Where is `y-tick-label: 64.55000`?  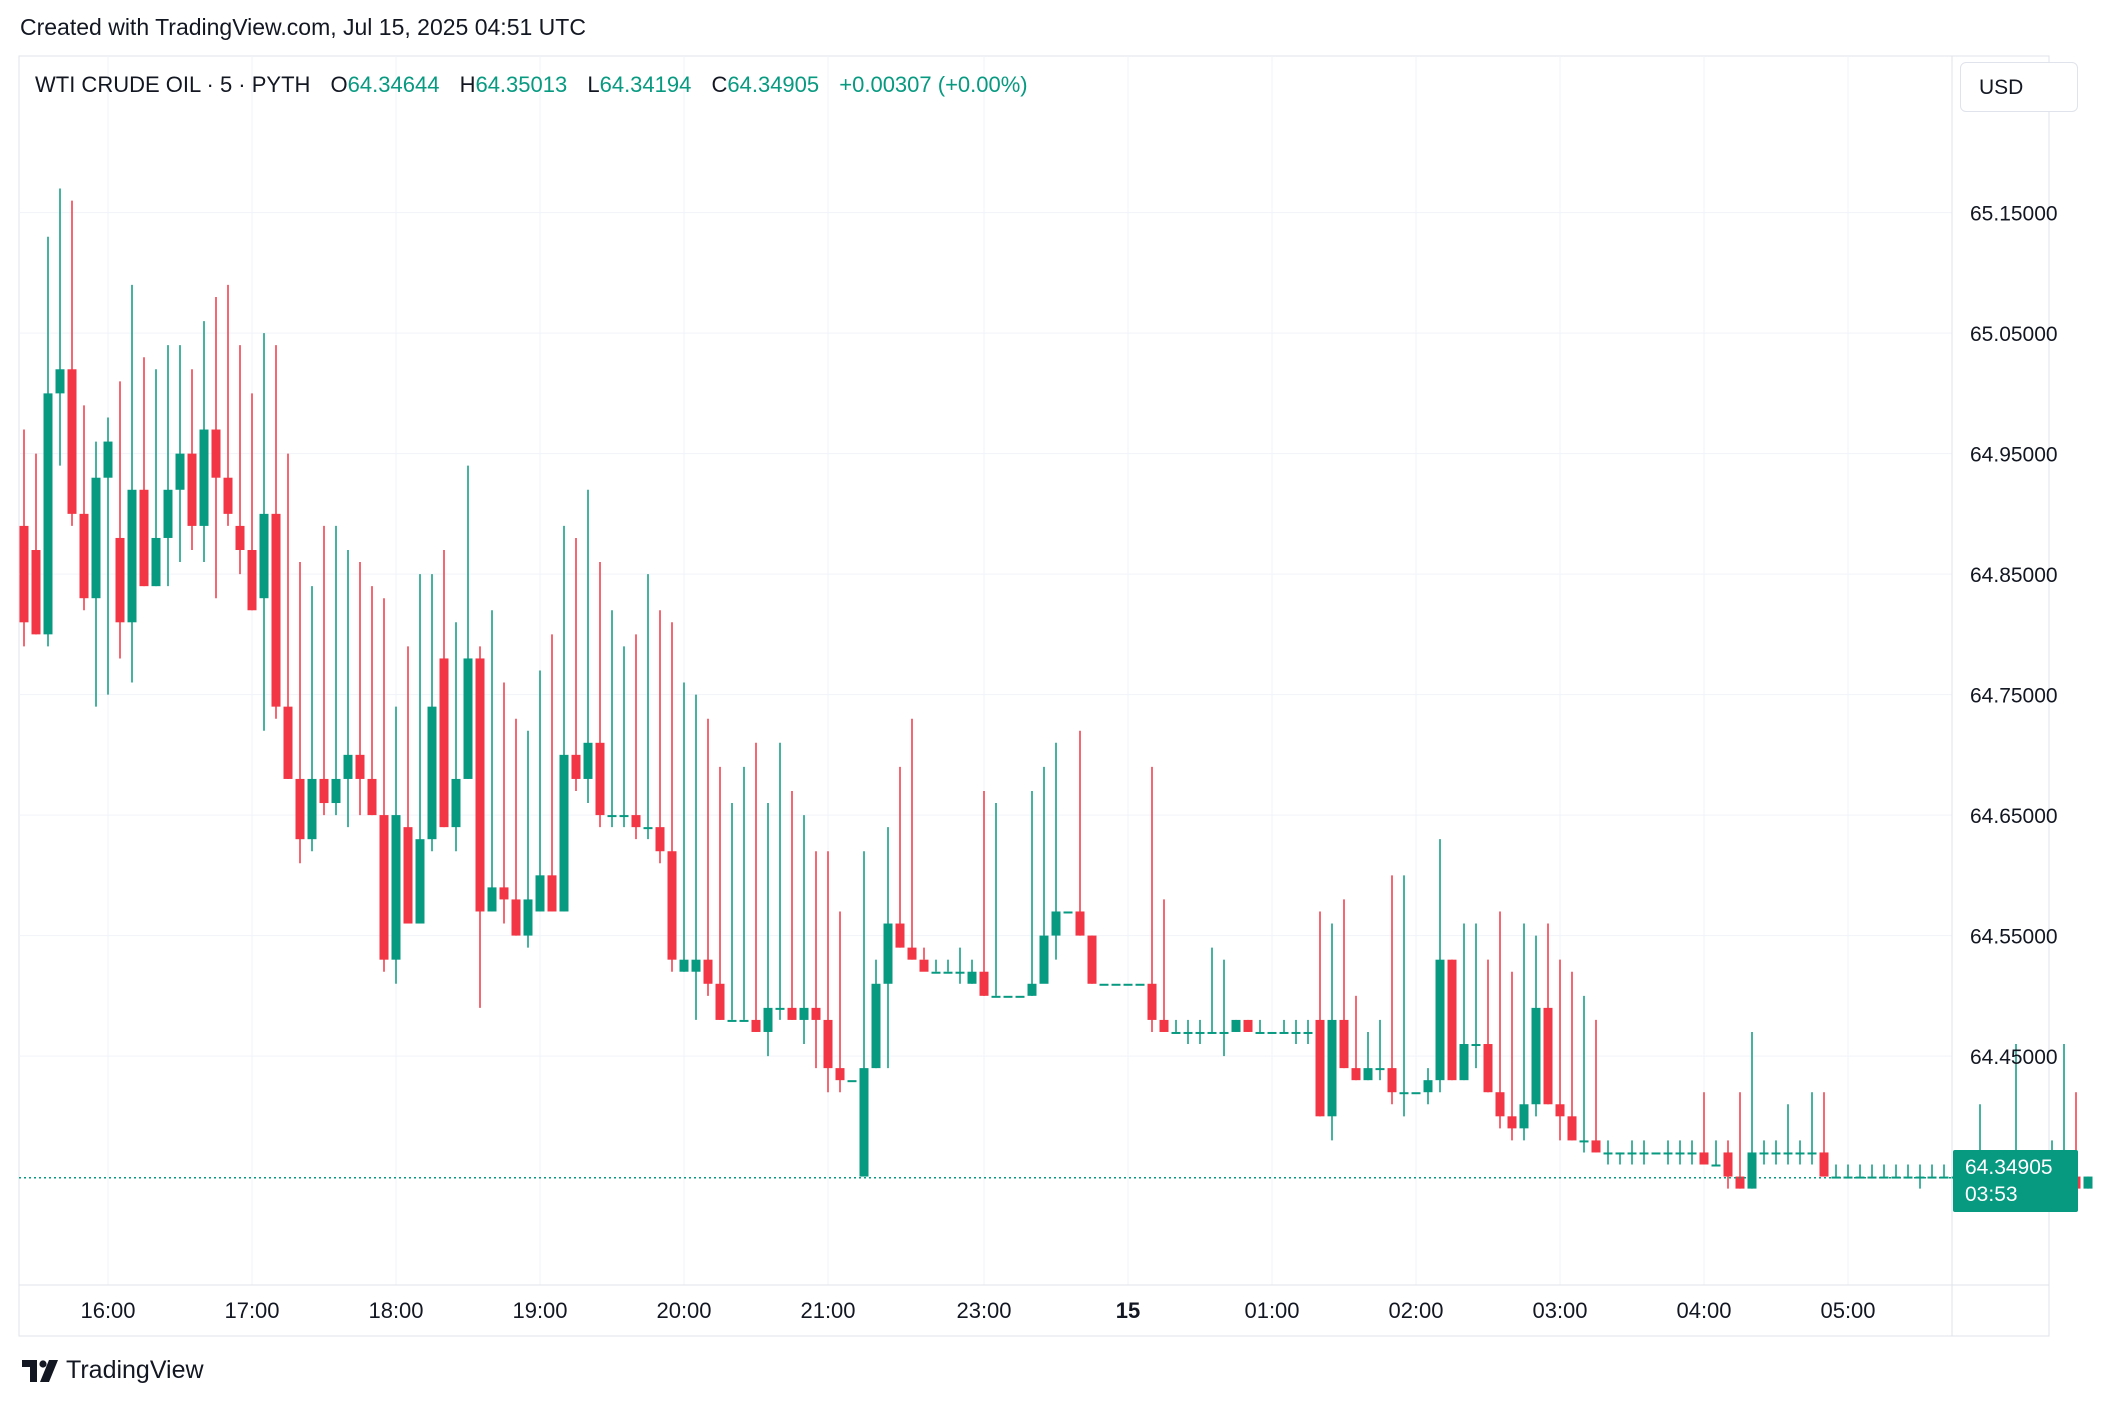
y-tick-label: 64.55000 is located at coordinates (2014, 937).